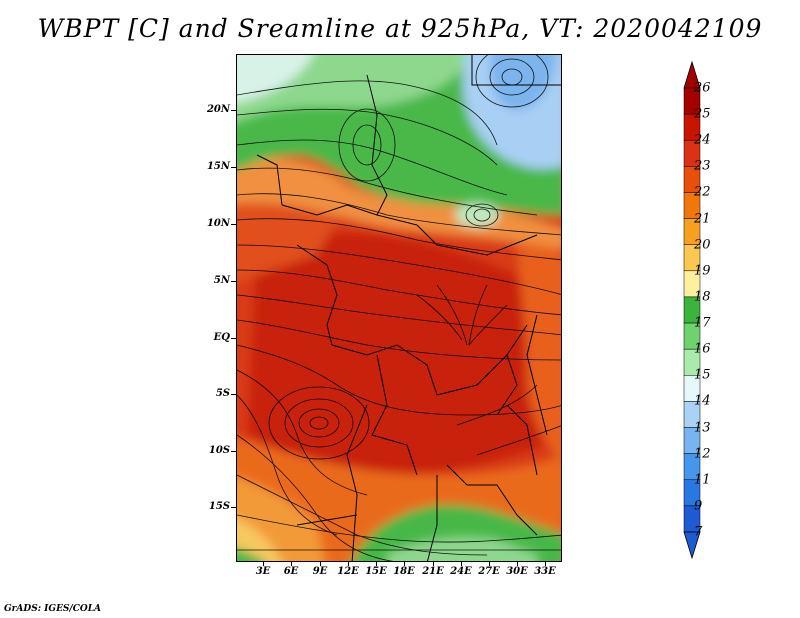 The width and height of the screenshot is (800, 618). Describe the element at coordinates (219, 450) in the screenshot. I see `lat-label-10s: 10S` at that location.